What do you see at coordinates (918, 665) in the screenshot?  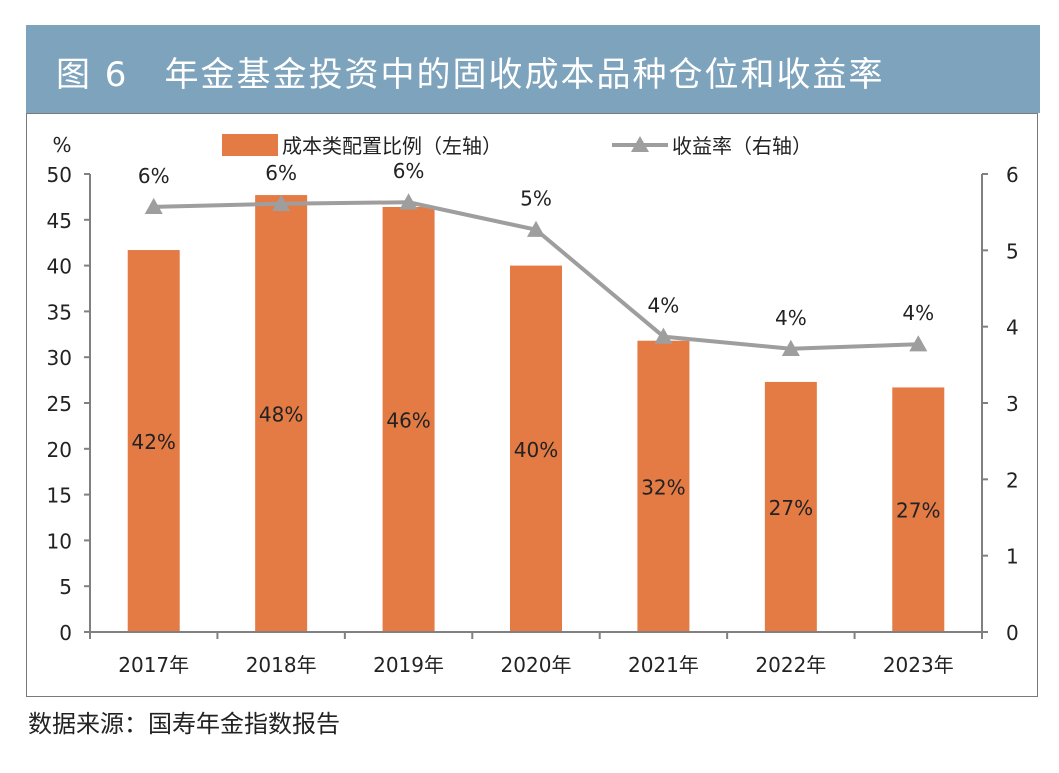 I see `x-tick-label: 2023年` at bounding box center [918, 665].